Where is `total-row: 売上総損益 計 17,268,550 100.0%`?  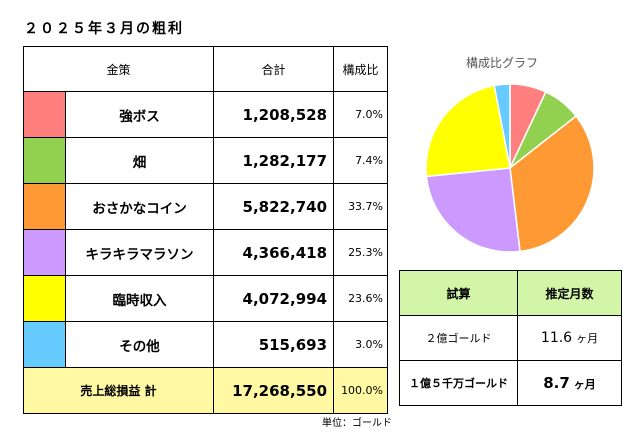
total-row: 売上総損益 計 17,268,550 100.0% is located at coordinates (205, 390).